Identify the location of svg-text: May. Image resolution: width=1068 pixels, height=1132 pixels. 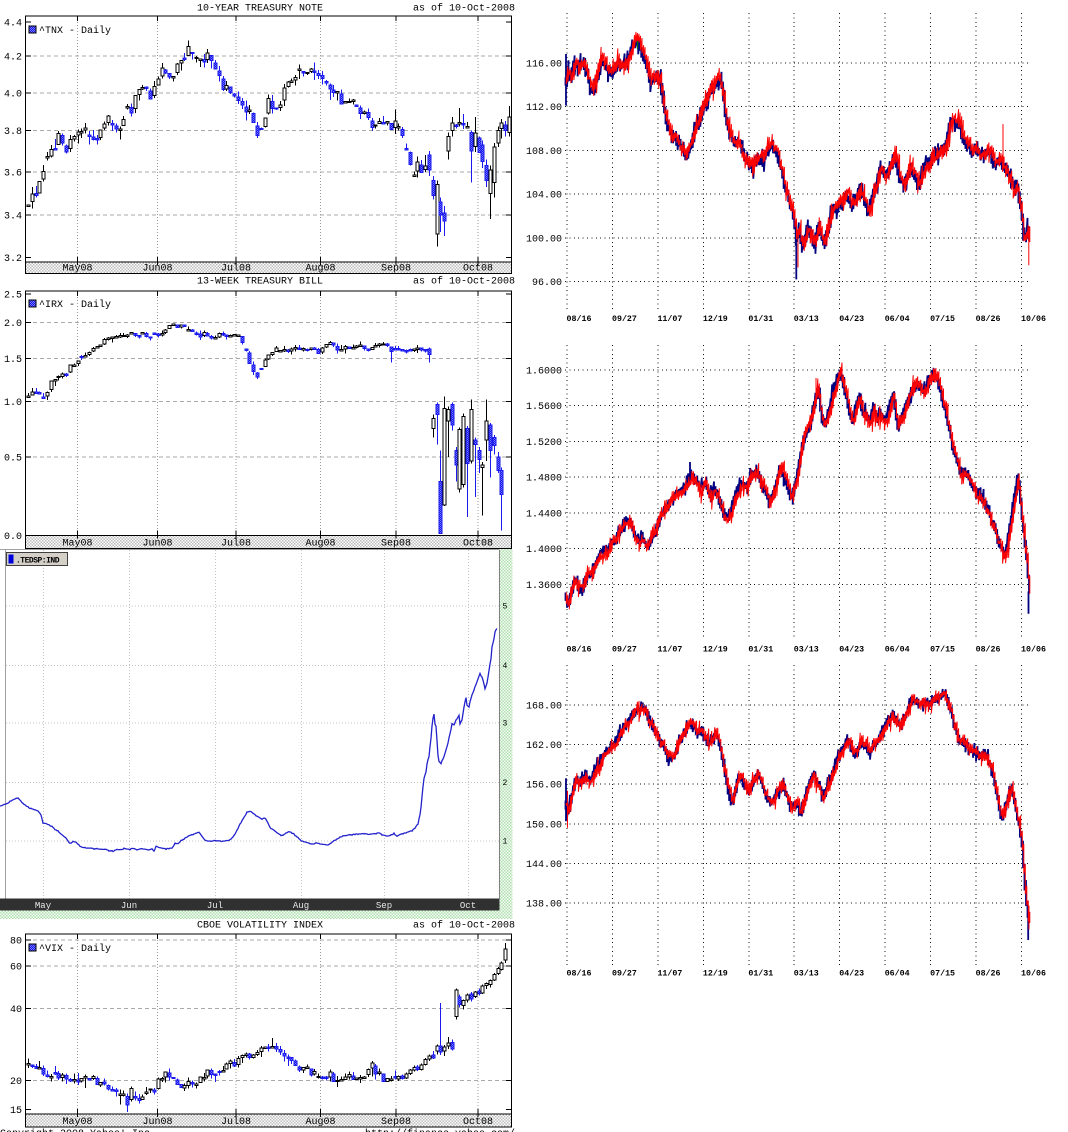
(43, 906).